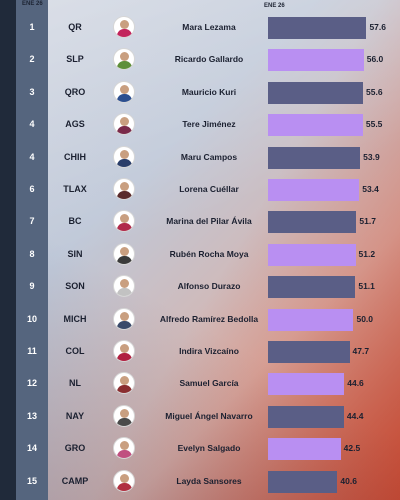 The image size is (400, 500). Describe the element at coordinates (32, 91) in the screenshot. I see `rank-number: 3` at that location.